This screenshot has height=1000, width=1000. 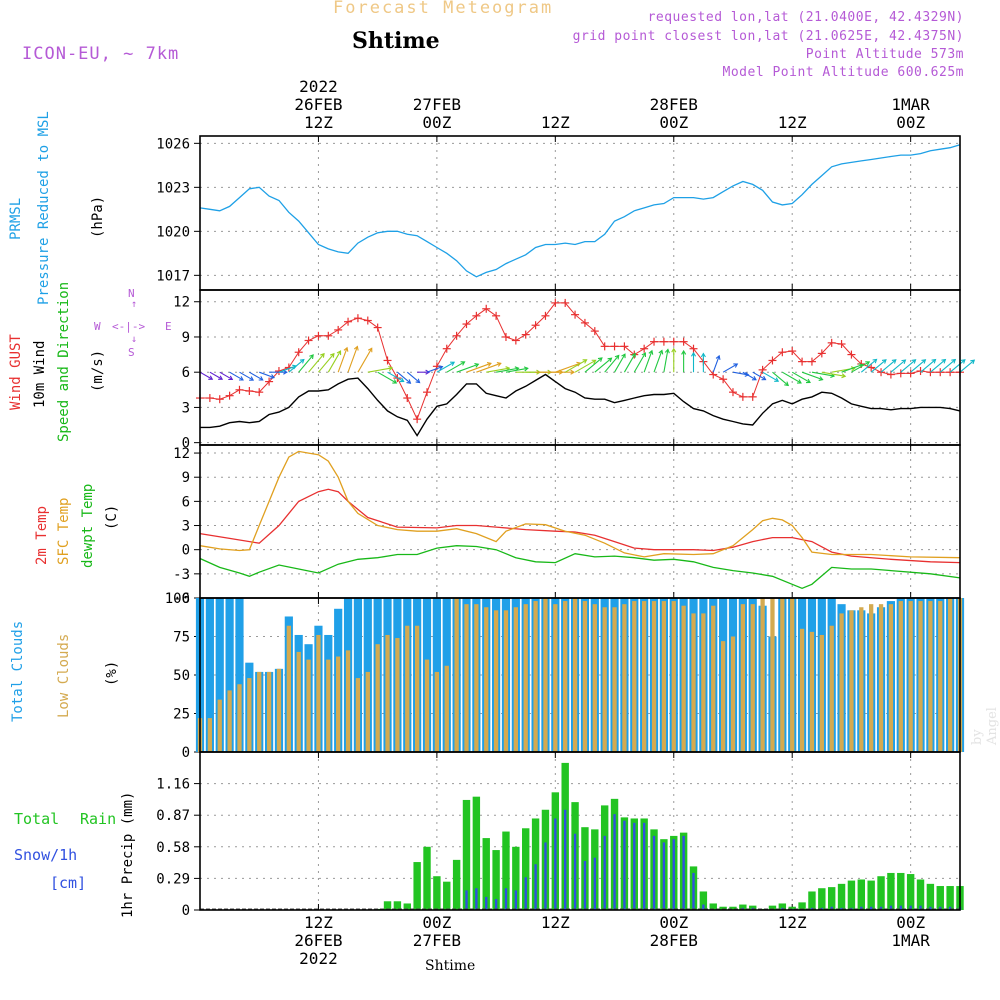 What do you see at coordinates (843, 72) in the screenshot?
I see `model-point-altitude: Model Point Altitude 600.625m` at bounding box center [843, 72].